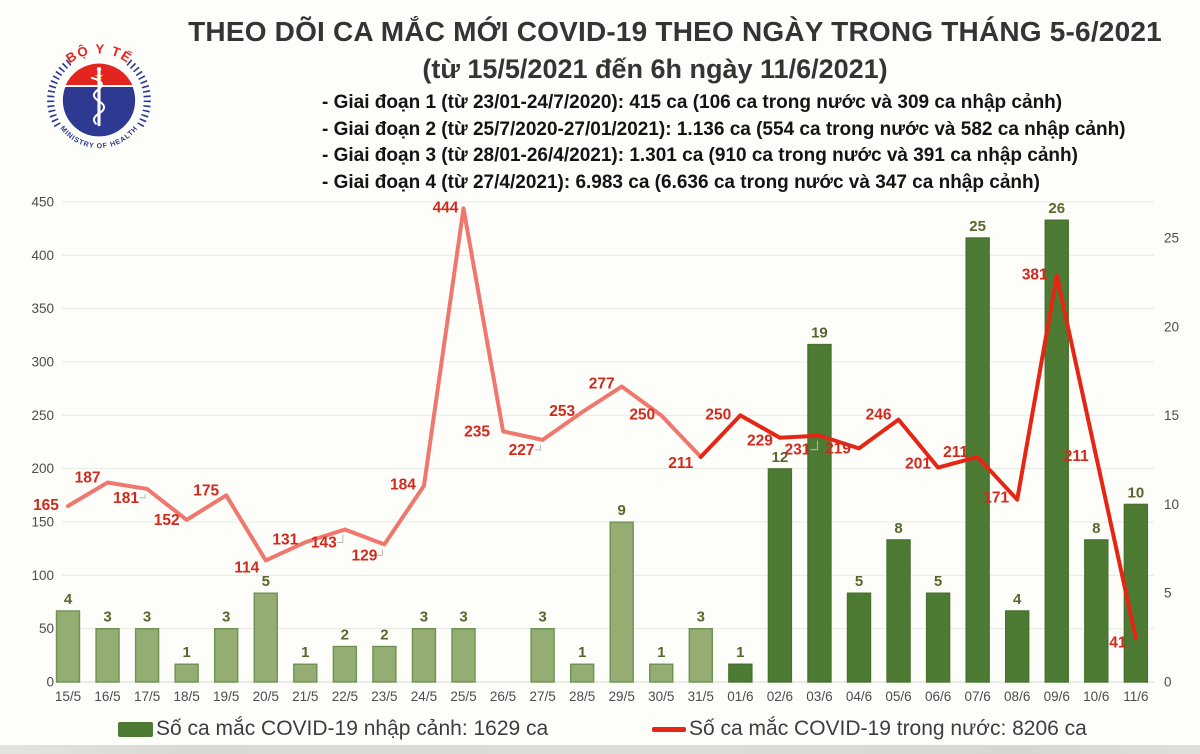  Describe the element at coordinates (1096, 611) in the screenshot. I see `bar-10/6` at that location.